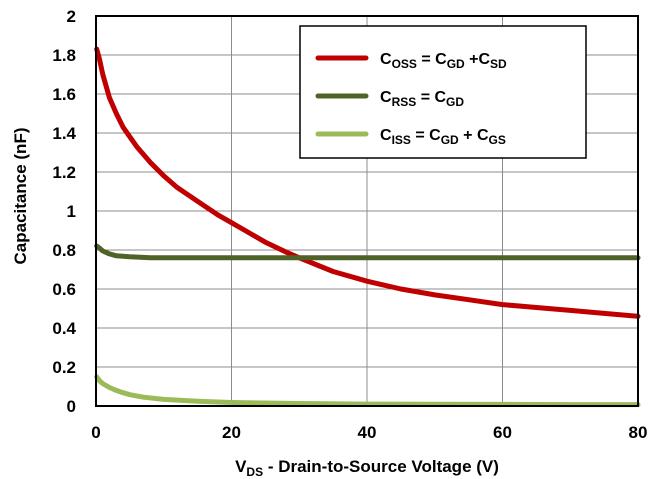  I want to click on x-axis-title-rest: - Drain-to-Source Voltage (V), so click(381, 466).